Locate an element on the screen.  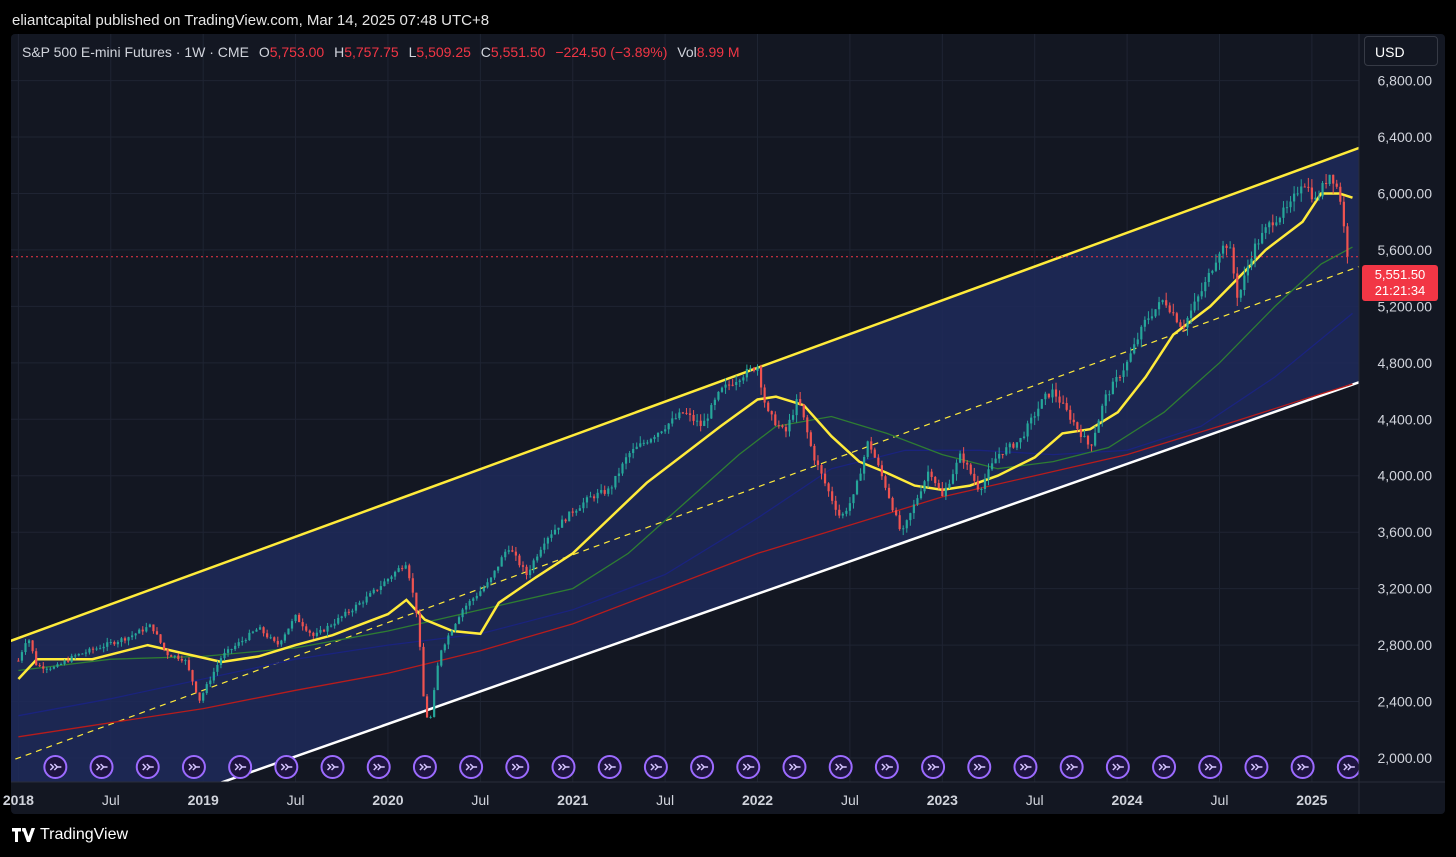
low-value: 5,509.25 is located at coordinates (443, 52).